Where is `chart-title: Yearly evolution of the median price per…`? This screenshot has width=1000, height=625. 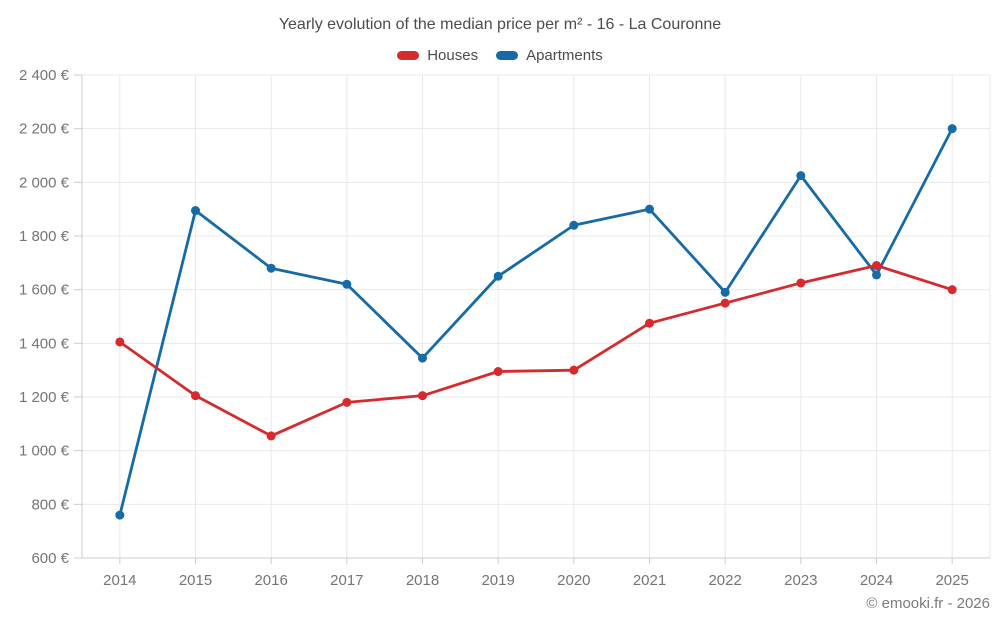 chart-title: Yearly evolution of the median price per… is located at coordinates (500, 24).